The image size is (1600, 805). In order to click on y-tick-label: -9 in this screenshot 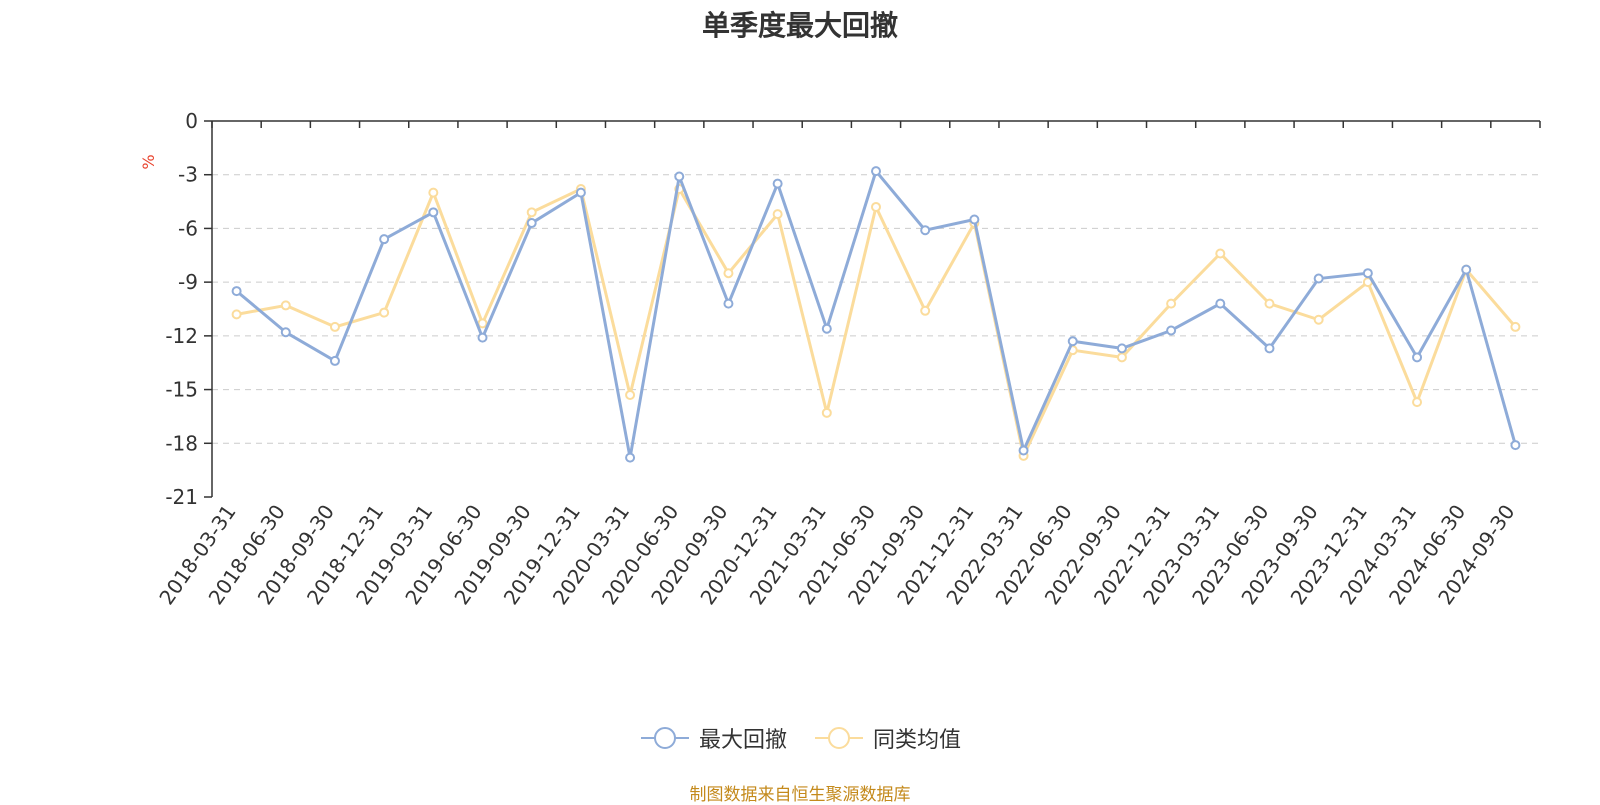, I will do `click(188, 282)`.